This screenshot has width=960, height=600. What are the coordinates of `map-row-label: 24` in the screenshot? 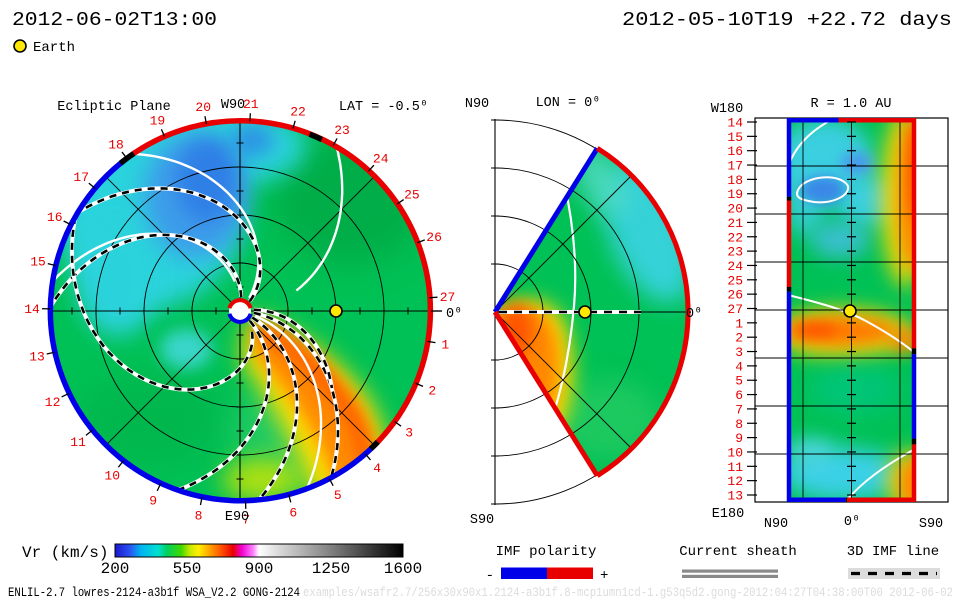 It's located at (735, 266).